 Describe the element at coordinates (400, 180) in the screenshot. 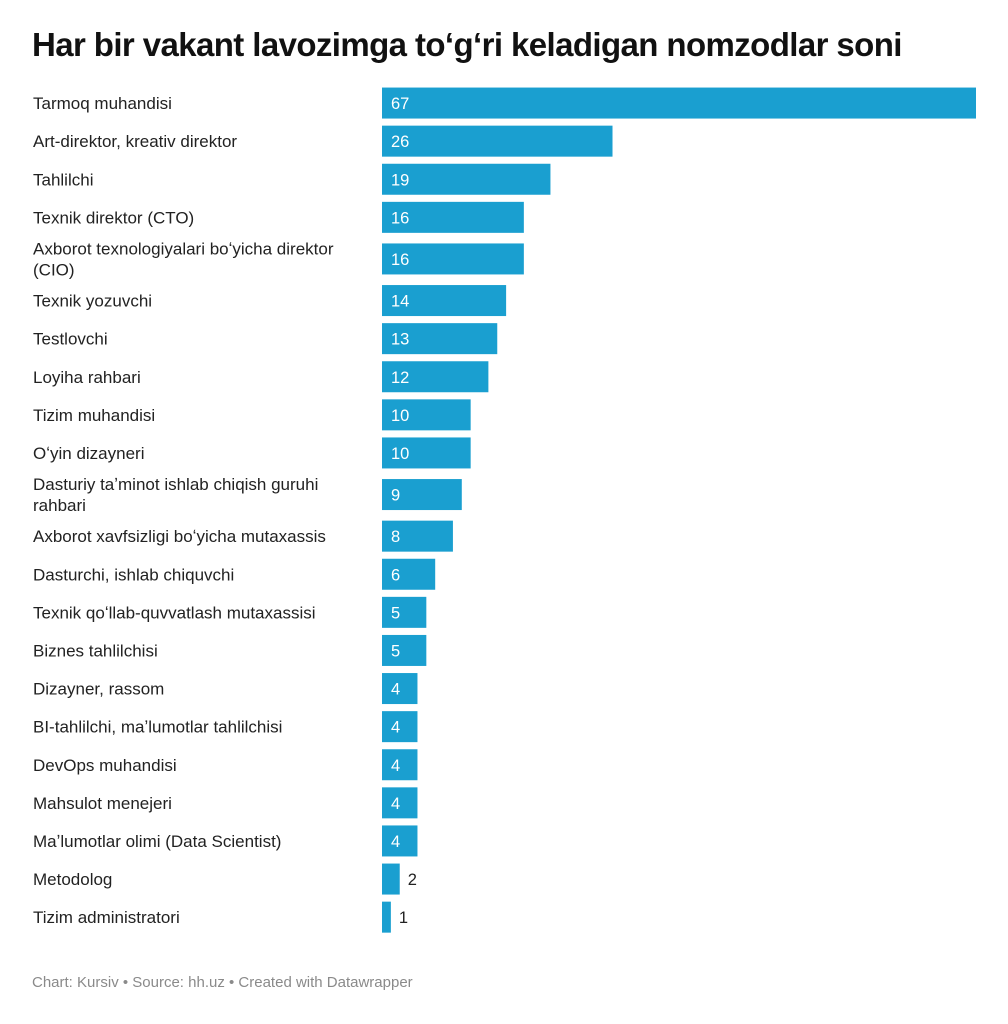

I see `bar-value-label: 19` at that location.